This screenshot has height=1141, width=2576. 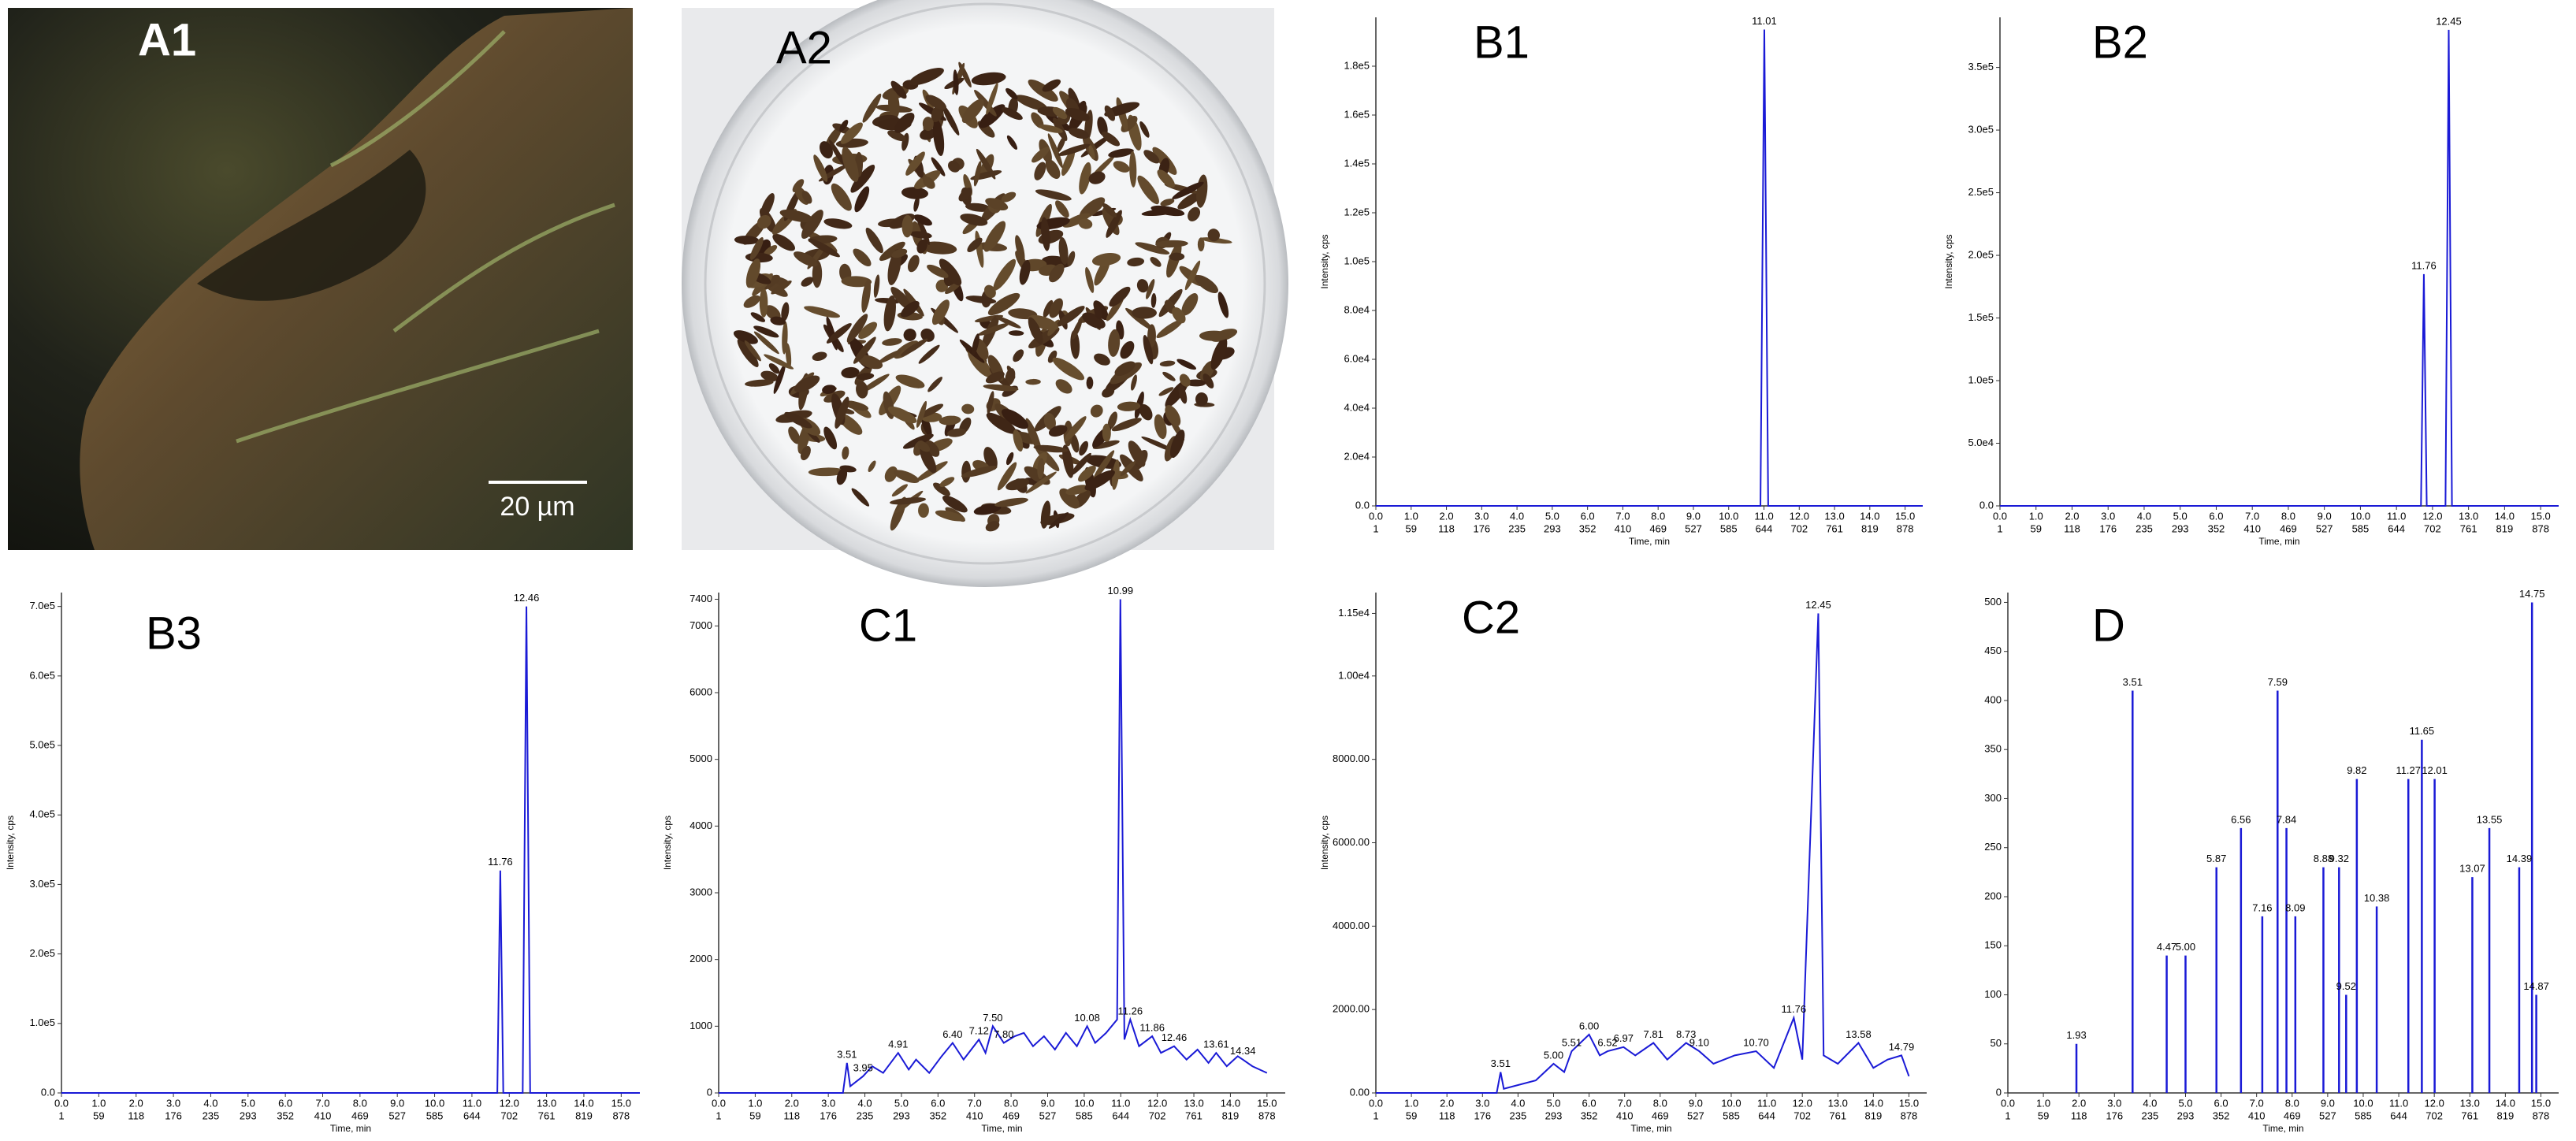 What do you see at coordinates (2540, 516) in the screenshot?
I see `x-tick-label: 15.0` at bounding box center [2540, 516].